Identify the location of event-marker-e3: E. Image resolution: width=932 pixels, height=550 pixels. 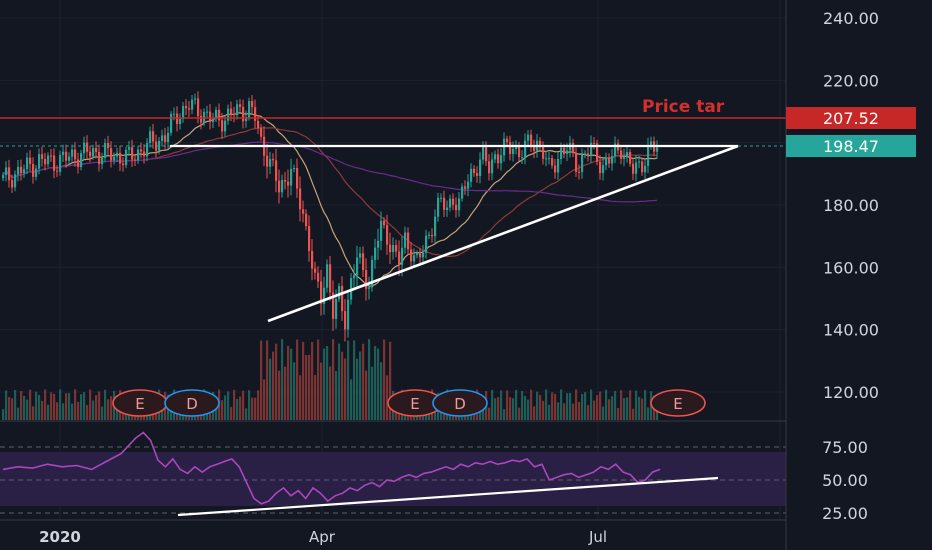
(678, 403).